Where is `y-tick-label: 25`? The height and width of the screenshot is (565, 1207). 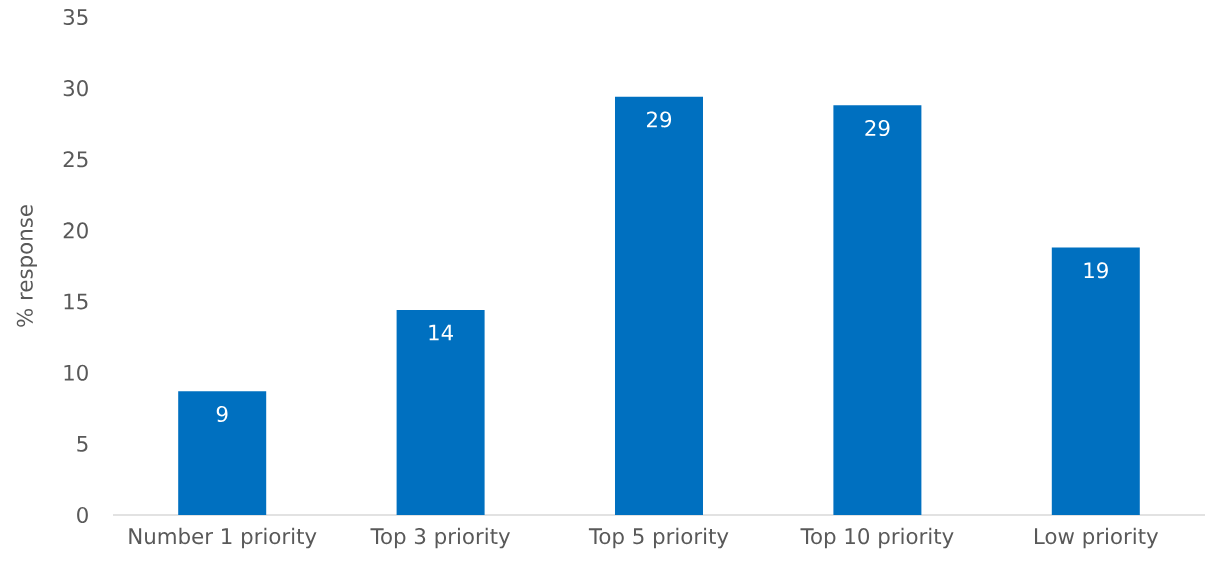
y-tick-label: 25 is located at coordinates (75, 159).